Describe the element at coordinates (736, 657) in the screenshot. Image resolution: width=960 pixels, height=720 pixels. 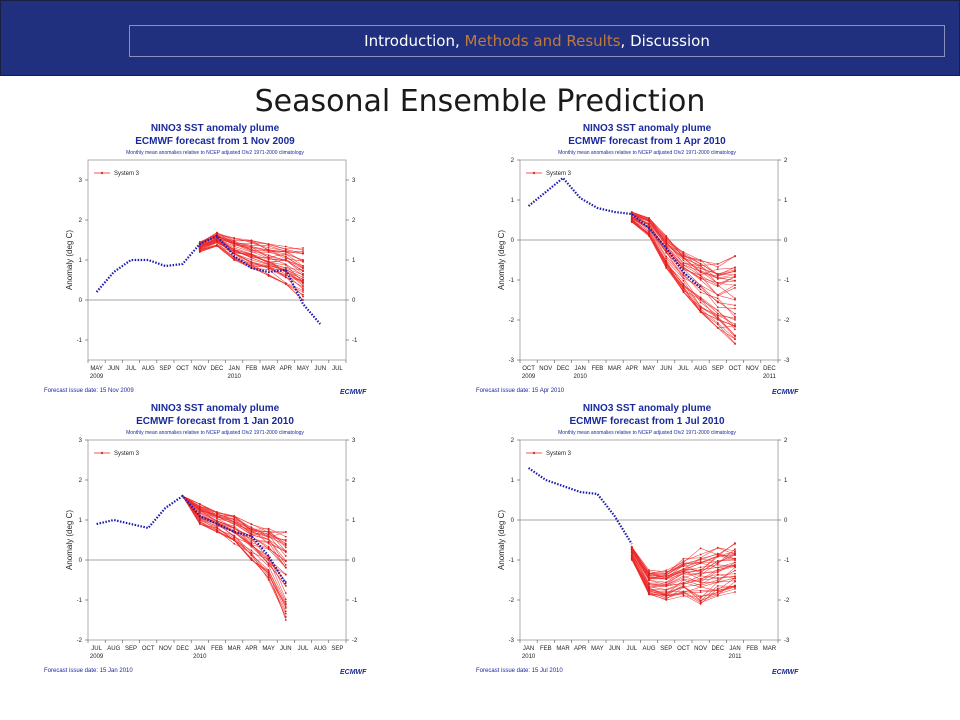
I see `year-label: 2011` at that location.